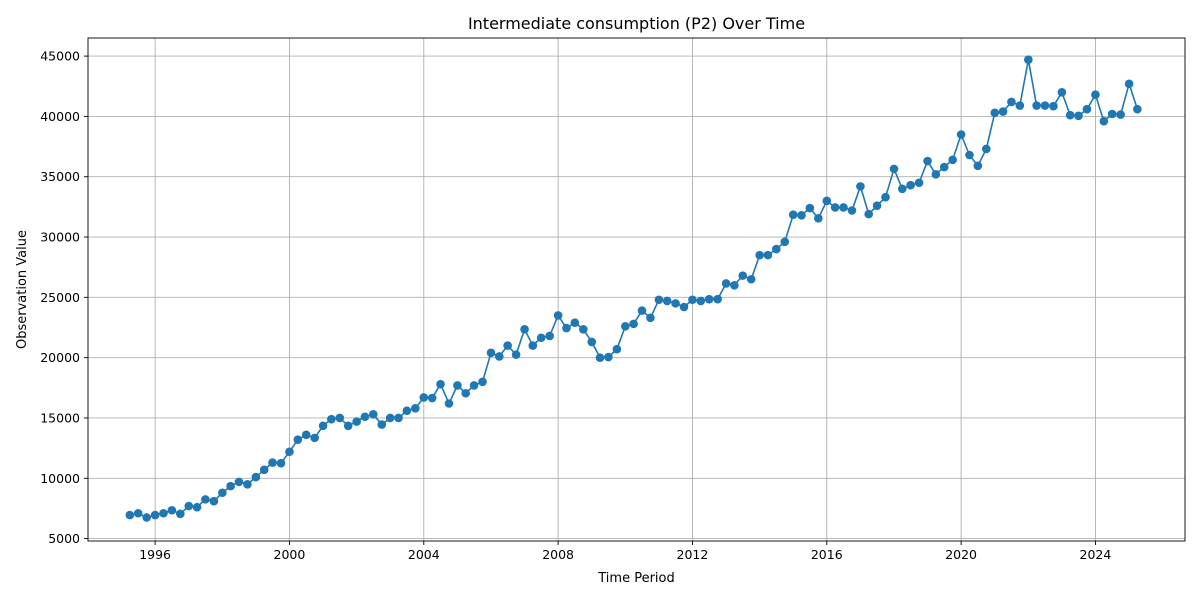 Image resolution: width=1200 pixels, height=600 pixels. I want to click on x-tick-label: 2024, so click(1096, 554).